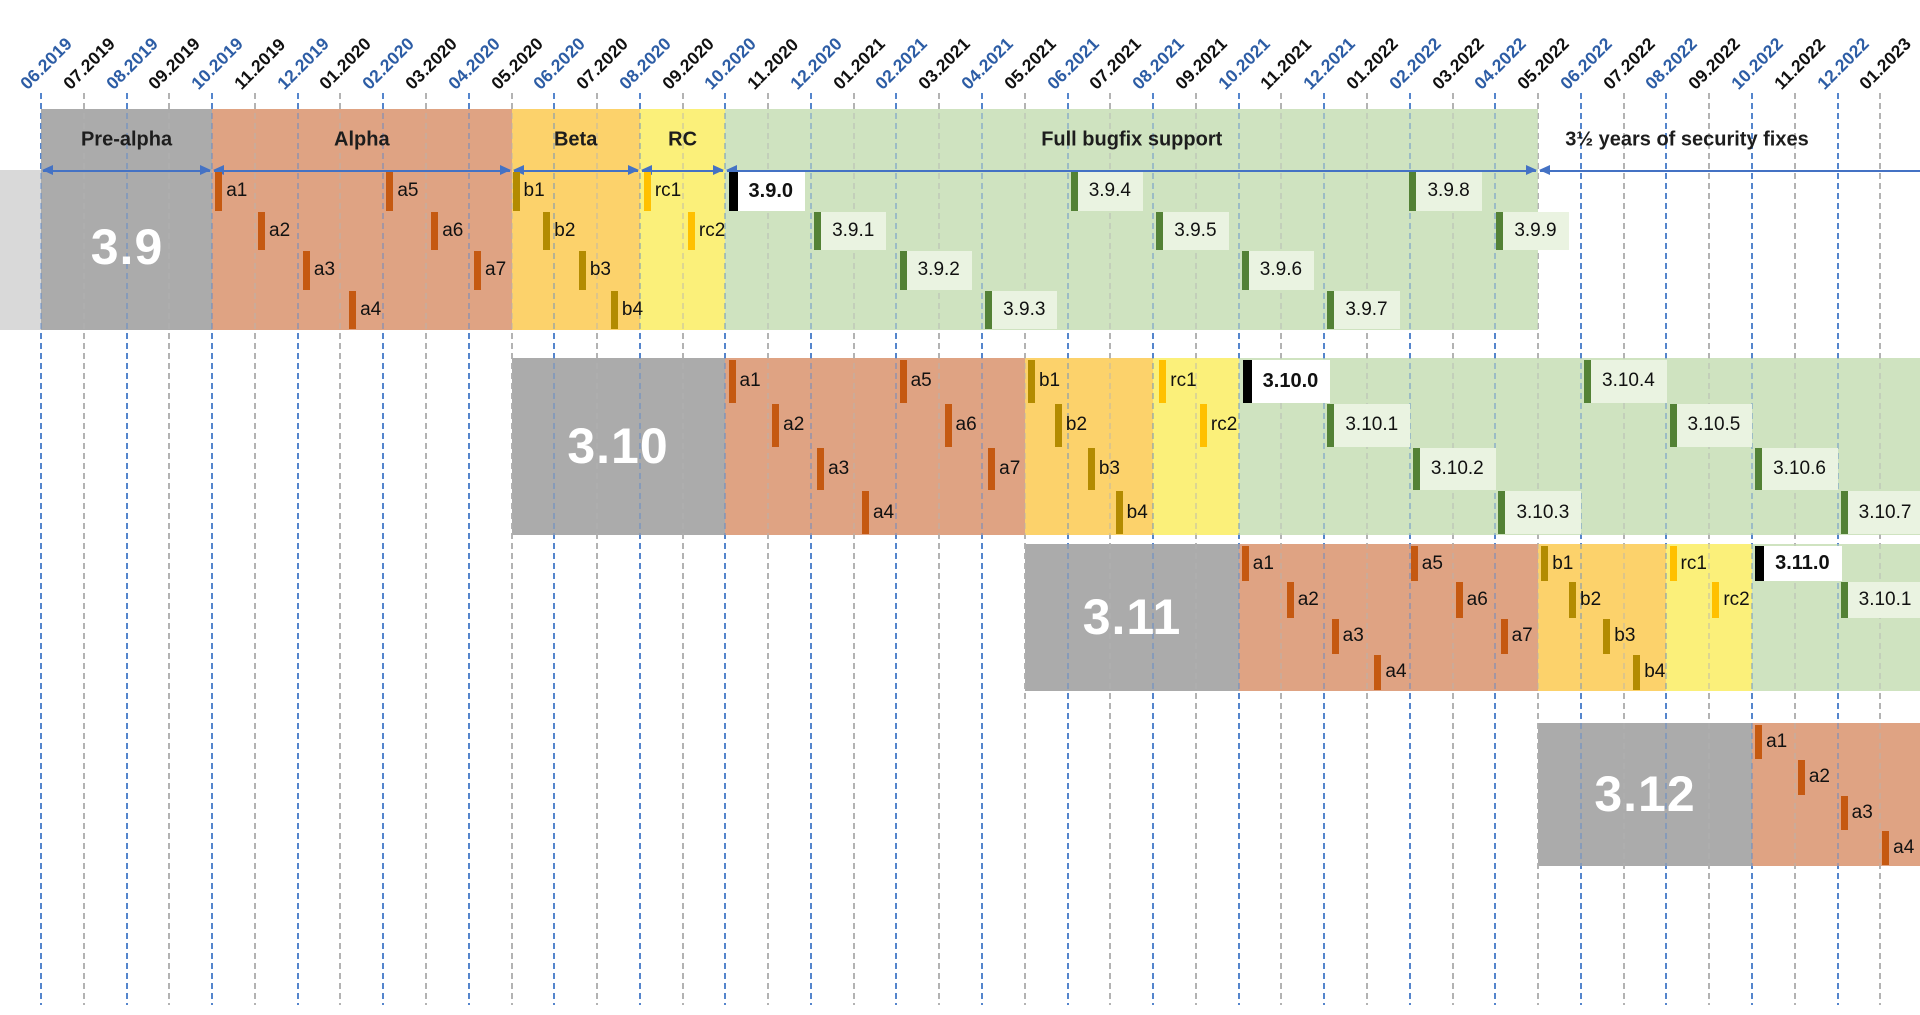 This screenshot has height=1015, width=1920. What do you see at coordinates (1687, 139) in the screenshot?
I see `phase-label: 3½ years of security fixes` at bounding box center [1687, 139].